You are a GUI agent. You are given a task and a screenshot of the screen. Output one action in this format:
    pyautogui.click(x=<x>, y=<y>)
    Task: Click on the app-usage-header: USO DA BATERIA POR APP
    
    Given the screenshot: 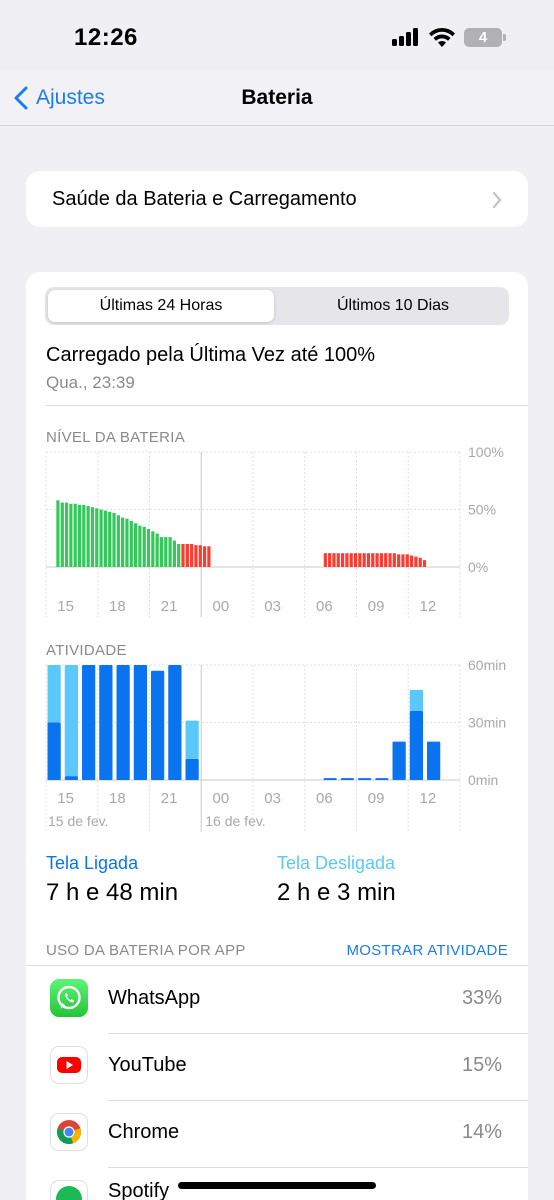 What is the action you would take?
    pyautogui.click(x=146, y=950)
    